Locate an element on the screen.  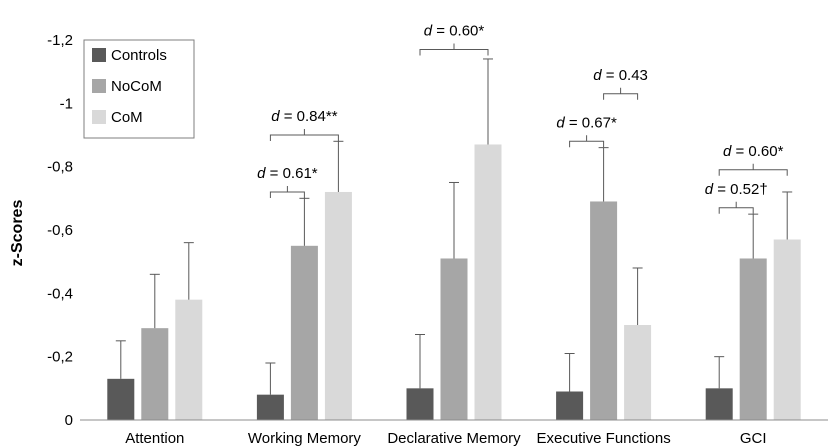
effect-size-label: d = 0.67* is located at coordinates (586, 122).